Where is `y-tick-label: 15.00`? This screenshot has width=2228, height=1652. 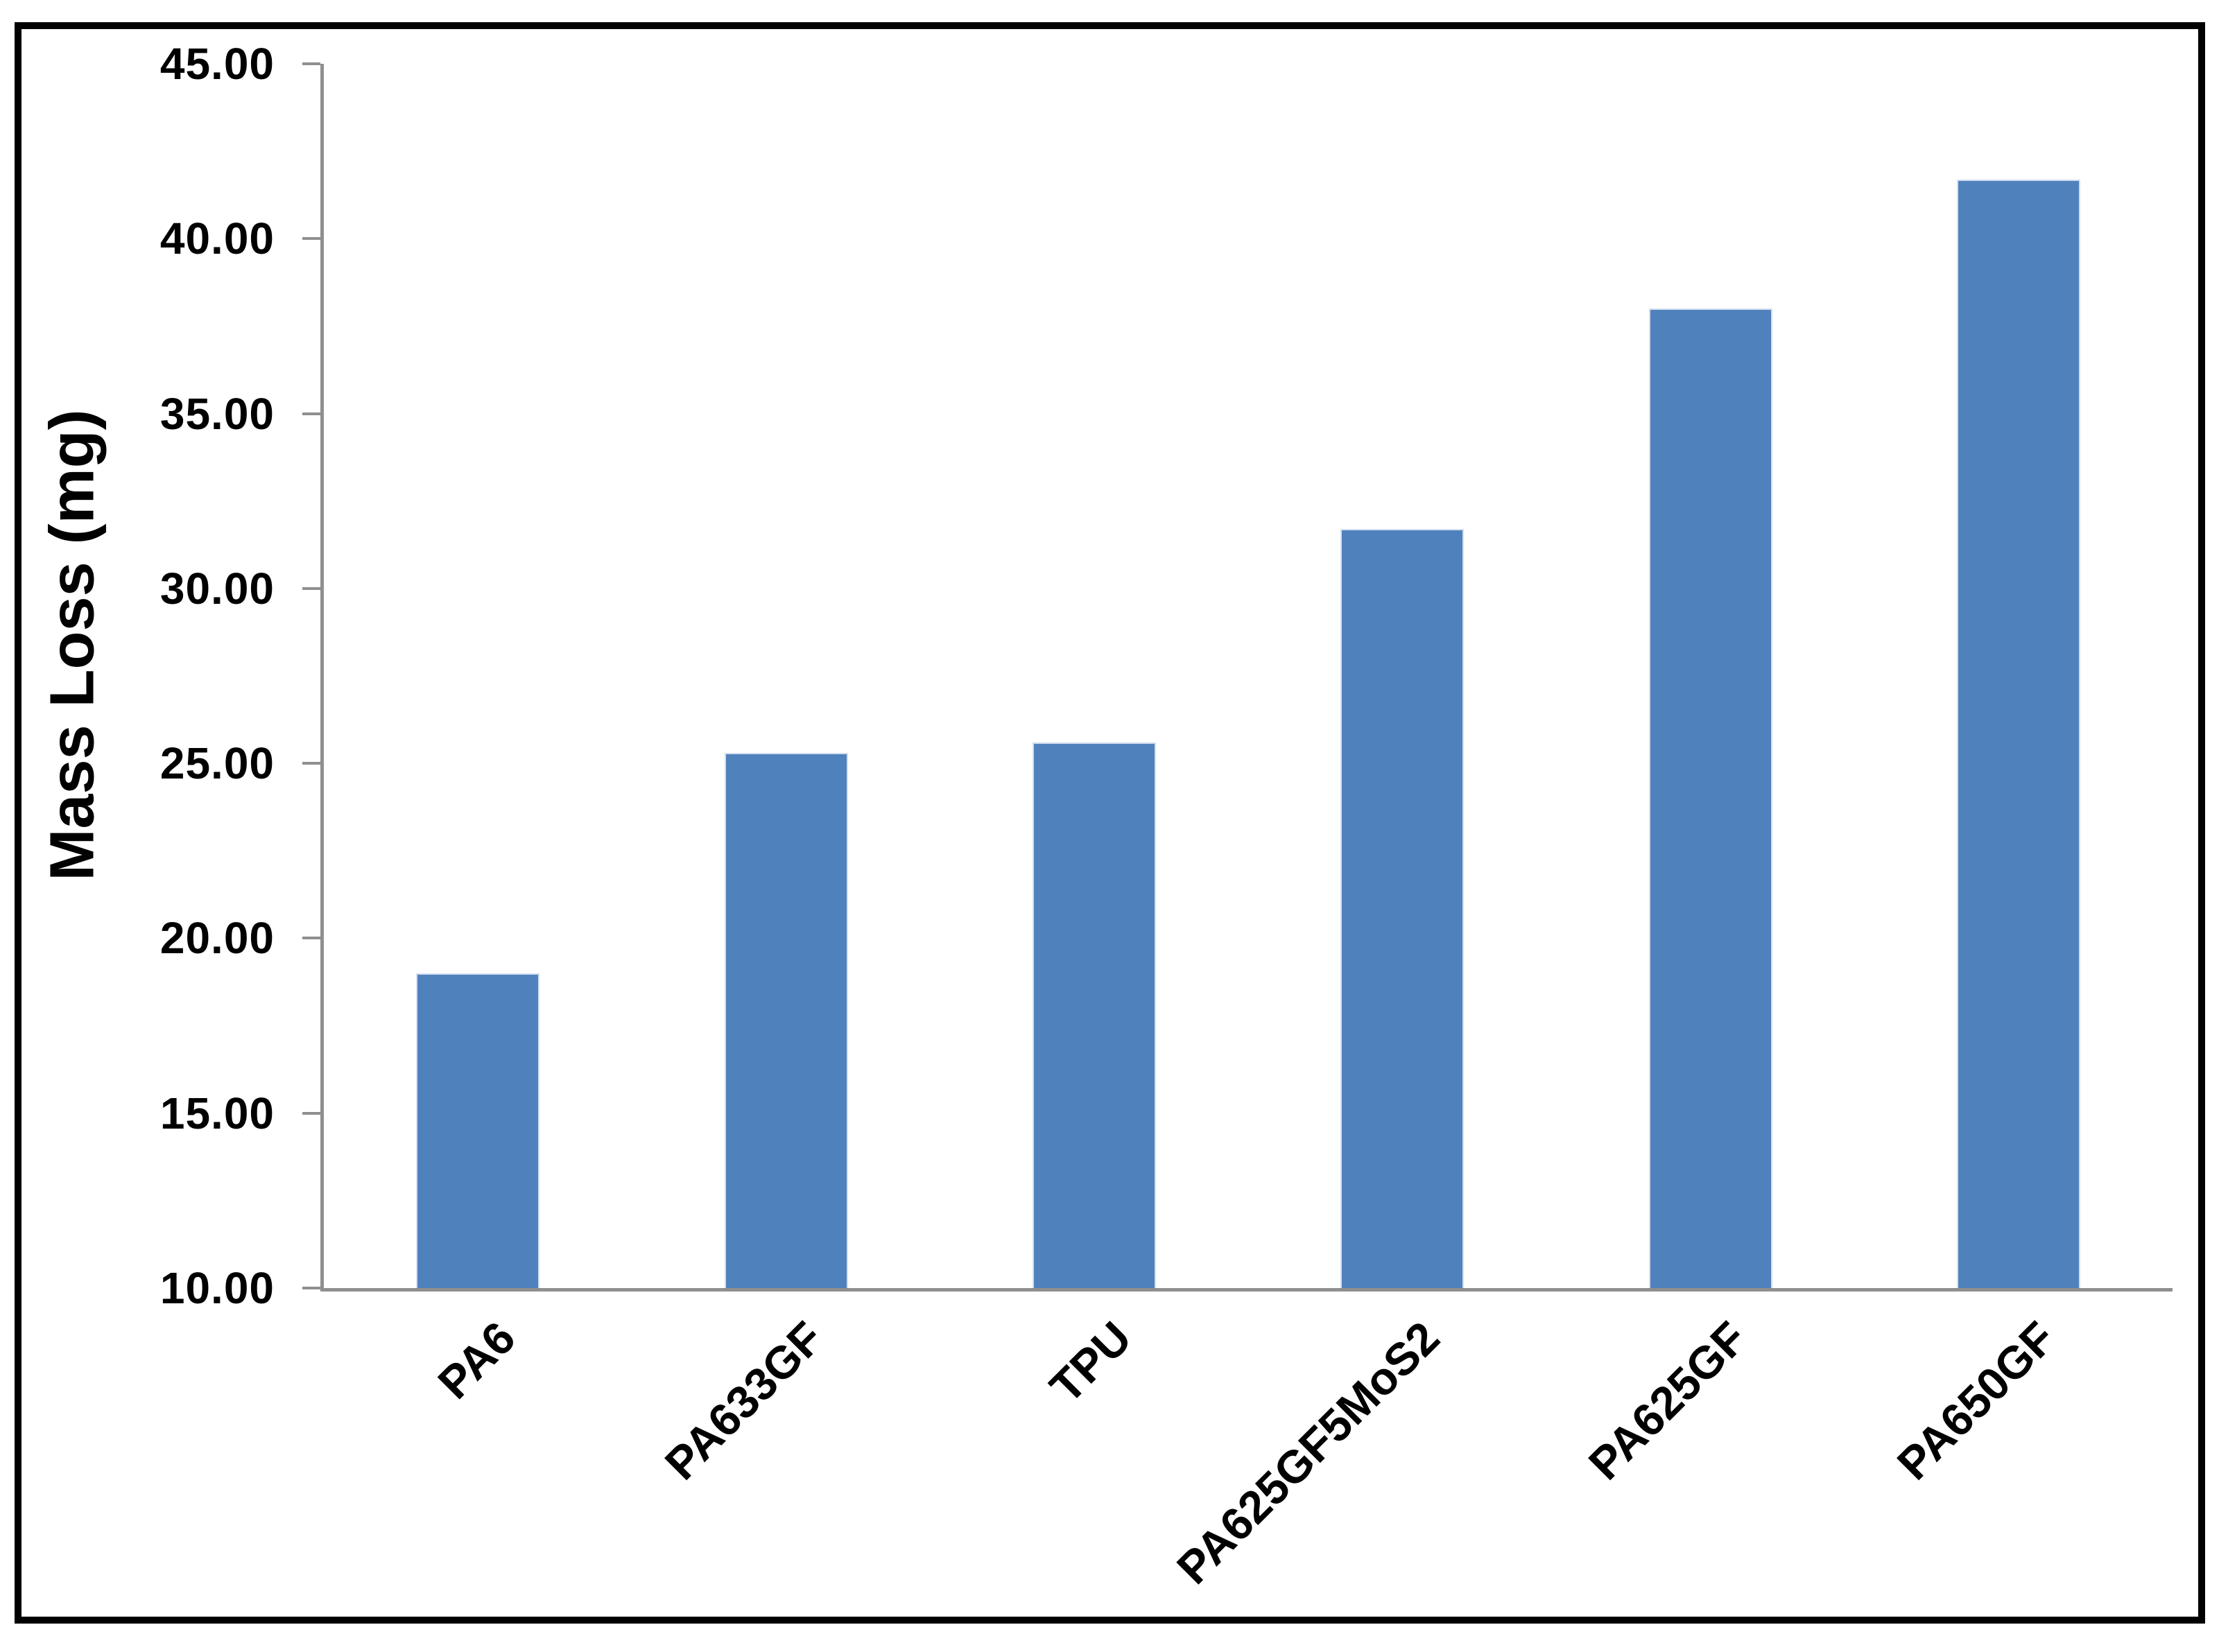
y-tick-label: 15.00 is located at coordinates (217, 1113).